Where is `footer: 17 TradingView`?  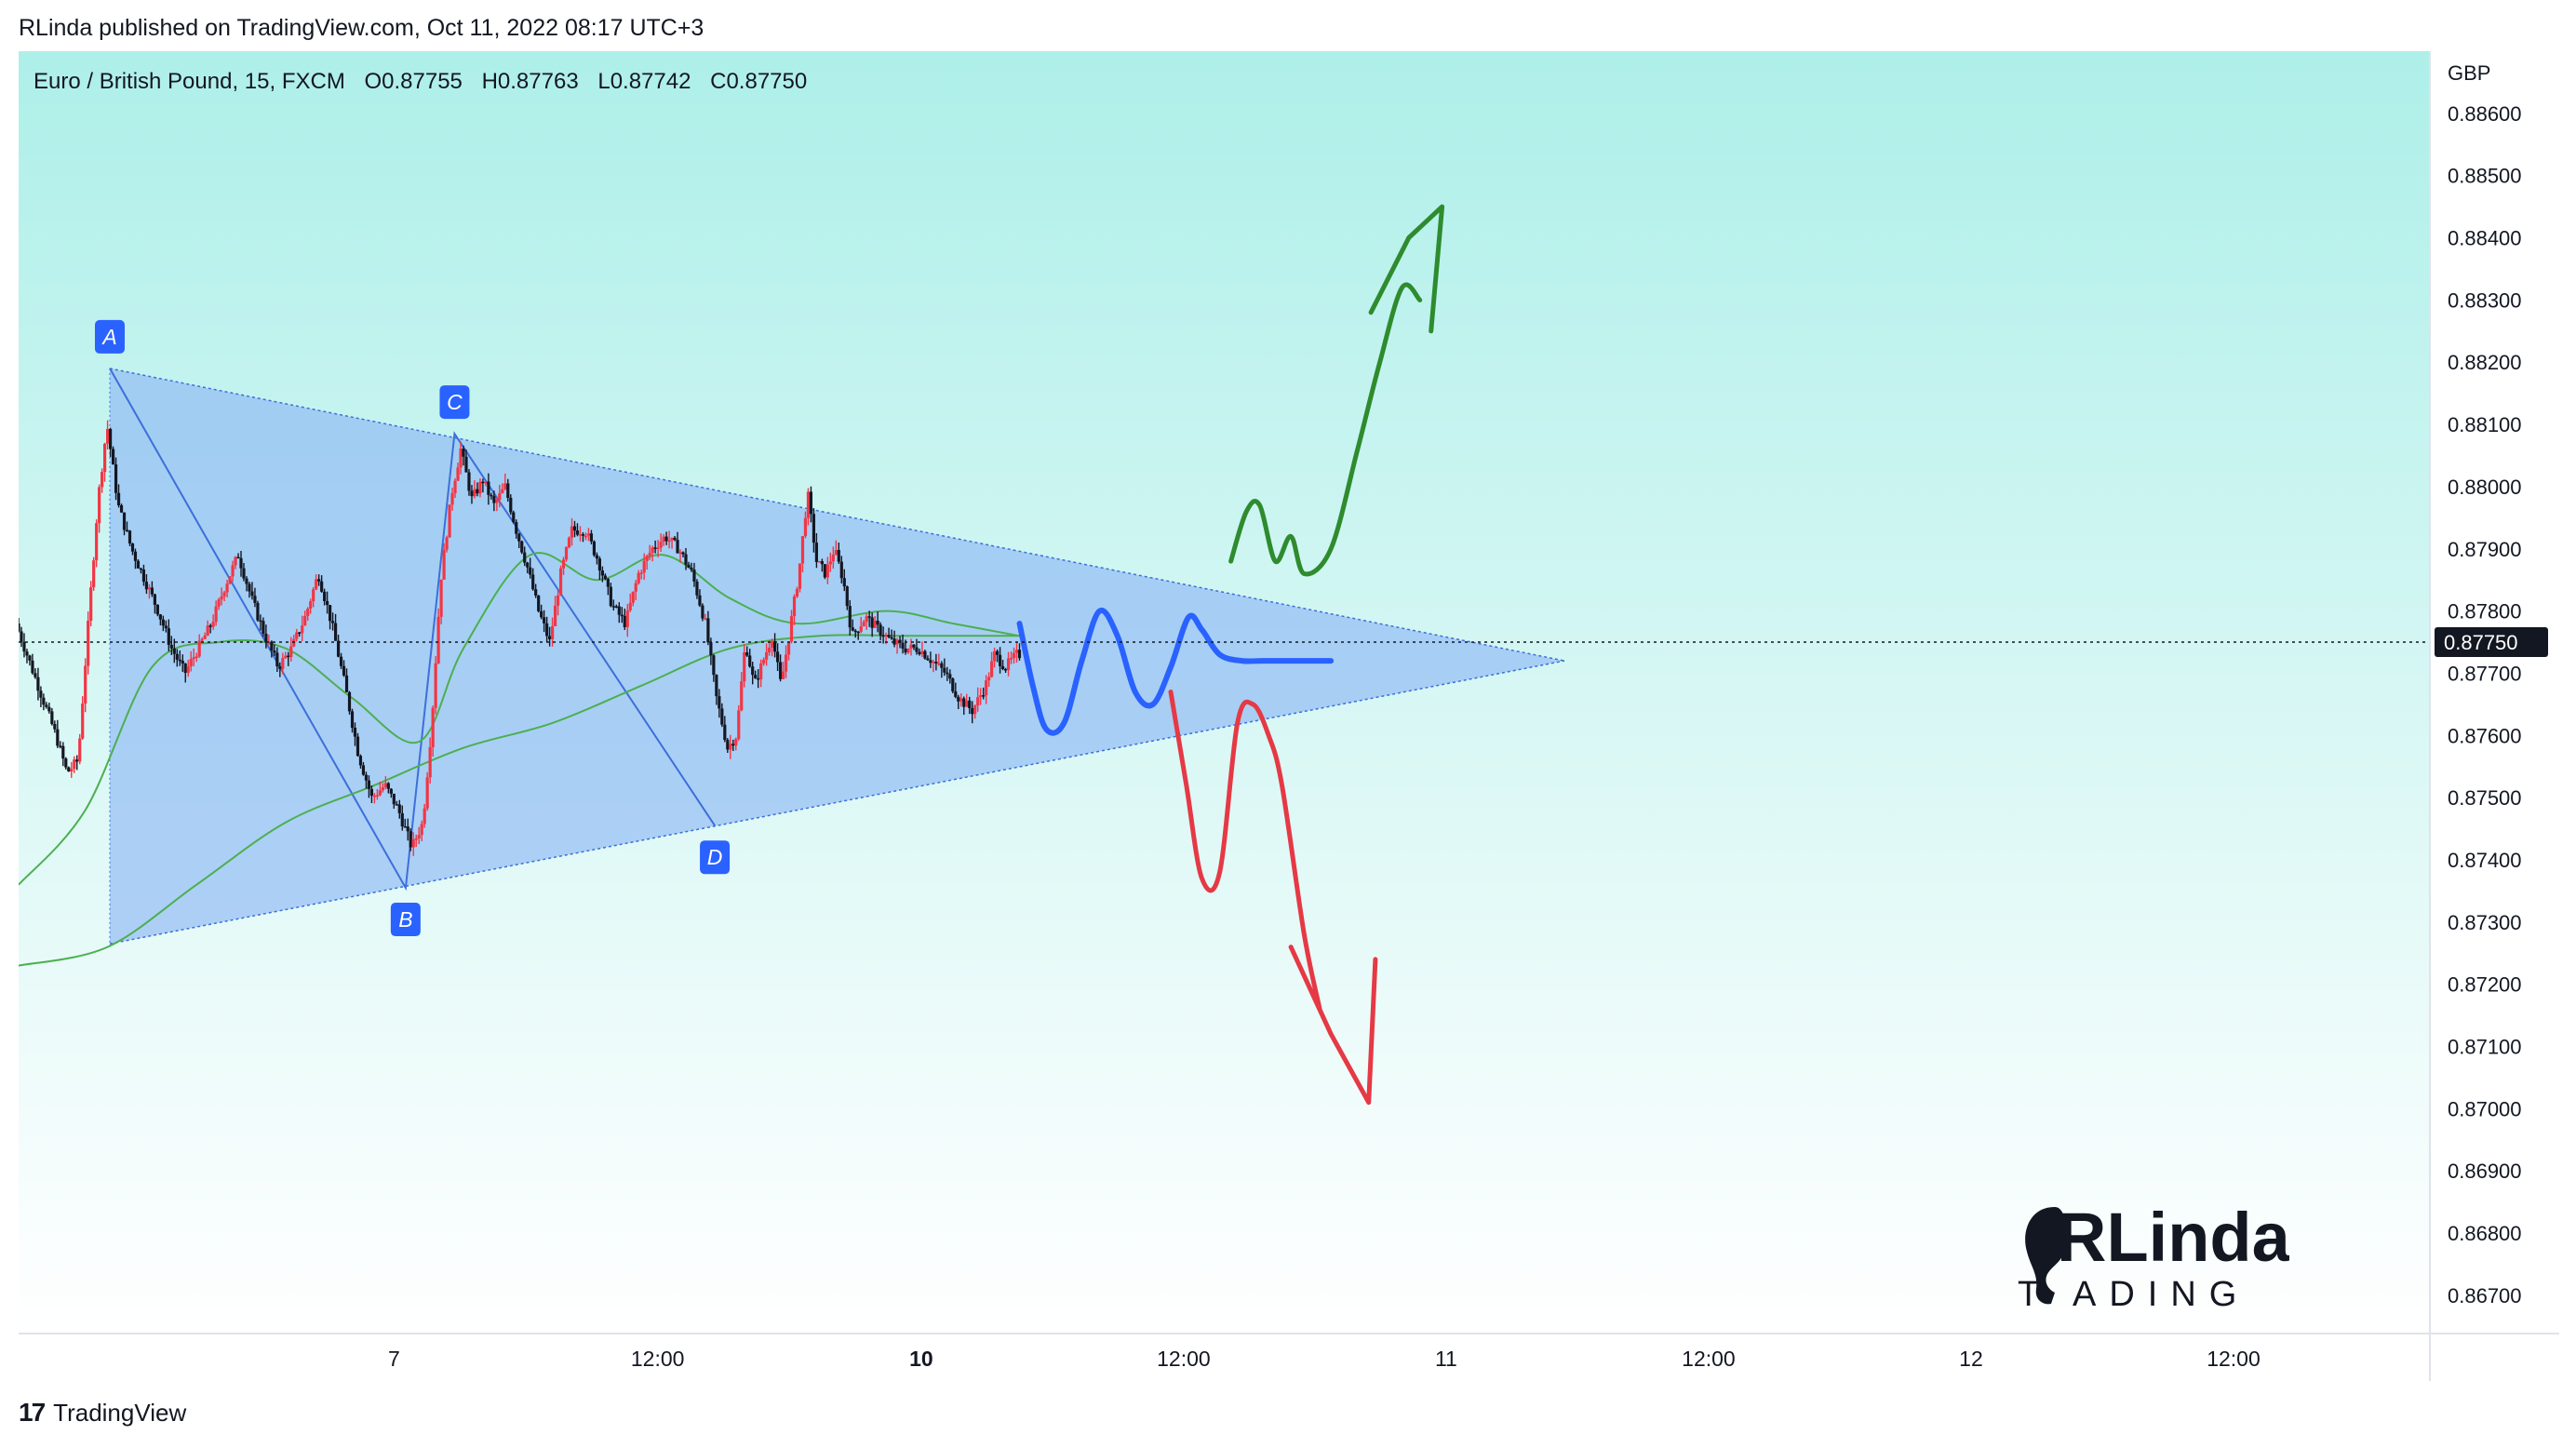 footer: 17 TradingView is located at coordinates (102, 1413).